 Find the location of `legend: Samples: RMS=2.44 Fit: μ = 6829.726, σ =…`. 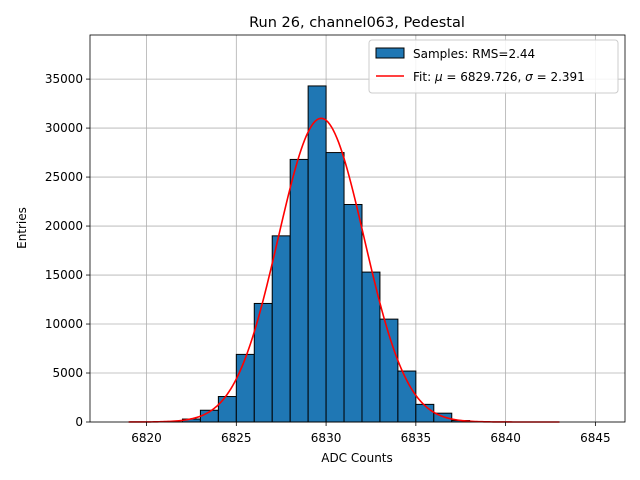

legend: Samples: RMS=2.44 Fit: μ = 6829.726, σ =… is located at coordinates (493, 66).